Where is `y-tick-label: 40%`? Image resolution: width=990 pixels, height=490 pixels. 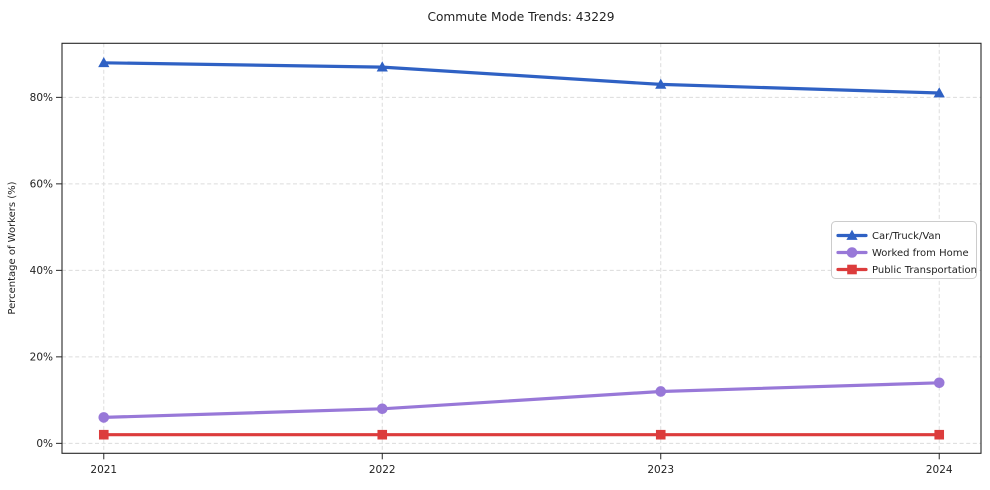
y-tick-label: 40% is located at coordinates (41, 271).